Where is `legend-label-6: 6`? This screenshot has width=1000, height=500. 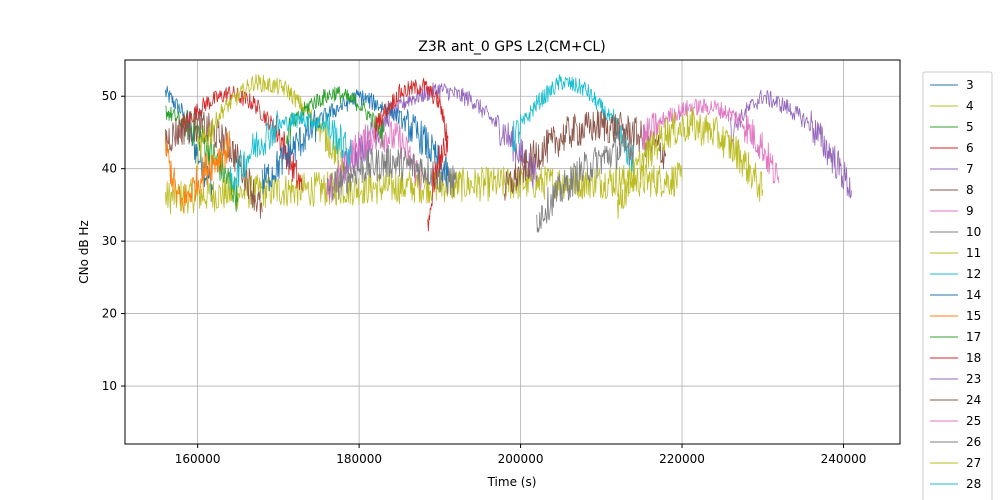 legend-label-6: 6 is located at coordinates (970, 148).